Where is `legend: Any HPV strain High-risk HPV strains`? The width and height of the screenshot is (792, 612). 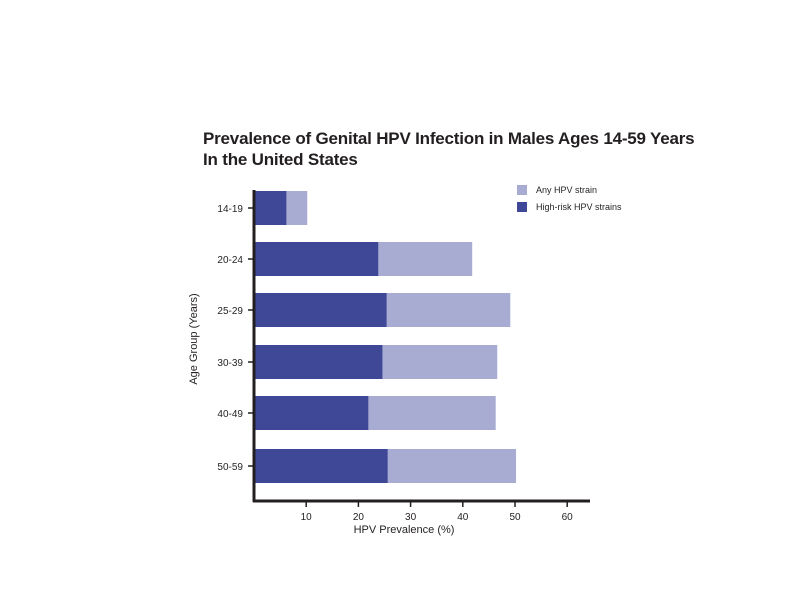 legend: Any HPV strain High-risk HPV strains is located at coordinates (569, 198).